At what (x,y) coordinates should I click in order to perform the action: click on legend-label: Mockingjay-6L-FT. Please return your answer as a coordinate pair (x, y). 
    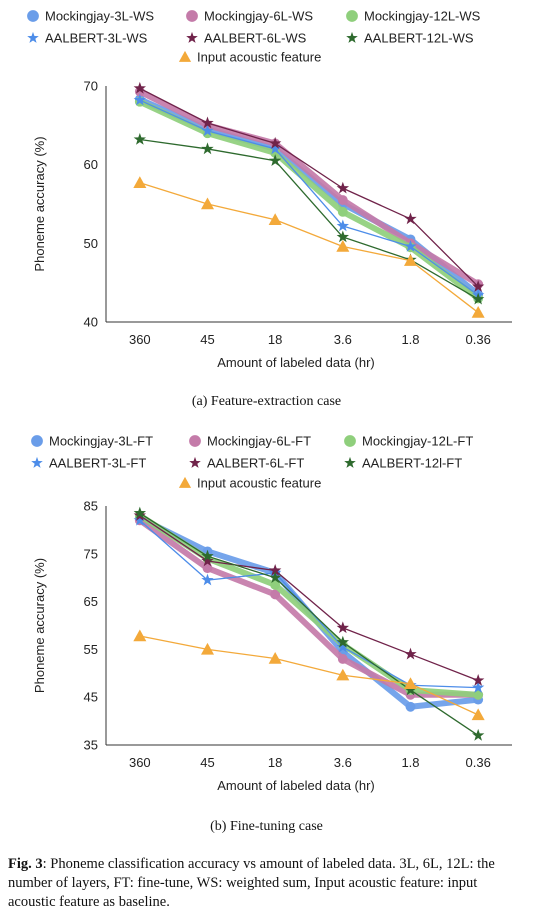
    Looking at the image, I should click on (259, 441).